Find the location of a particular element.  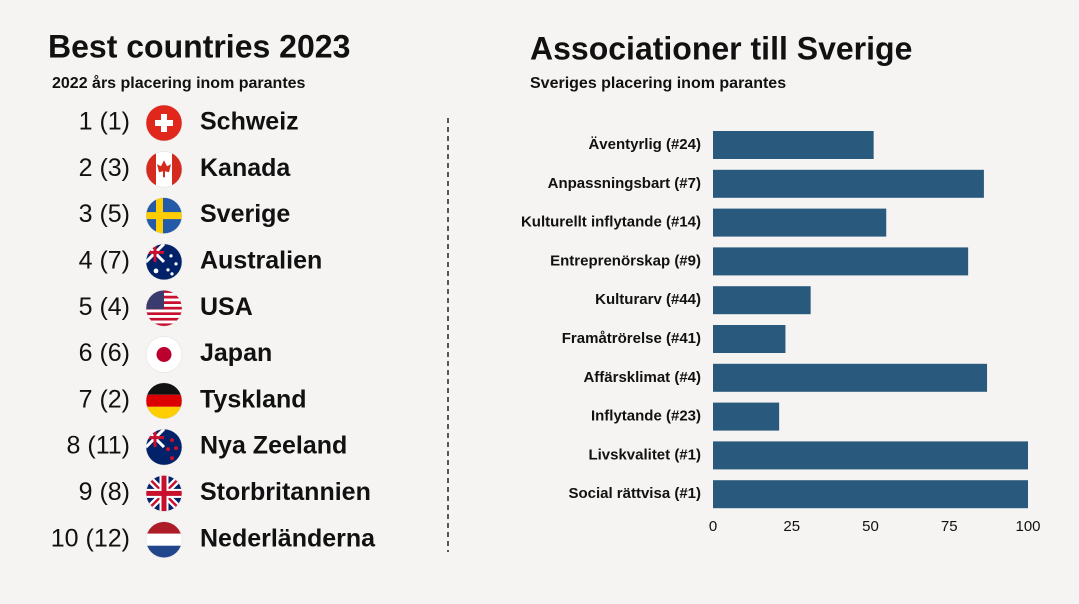

y-tick-label: Framåtrörelse (#41) is located at coordinates (631, 338).